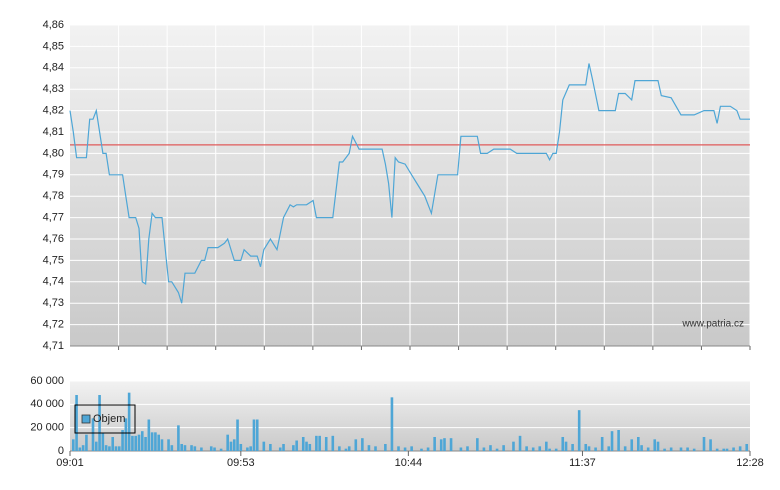 This screenshot has width=780, height=490. What do you see at coordinates (53, 46) in the screenshot?
I see `y-tick-label: 4,85` at bounding box center [53, 46].